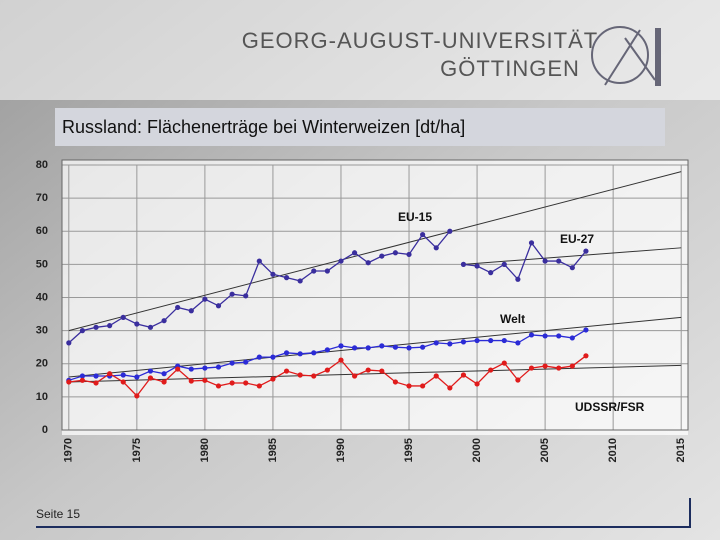  I want to click on x-tick-label: 2015, so click(681, 450).